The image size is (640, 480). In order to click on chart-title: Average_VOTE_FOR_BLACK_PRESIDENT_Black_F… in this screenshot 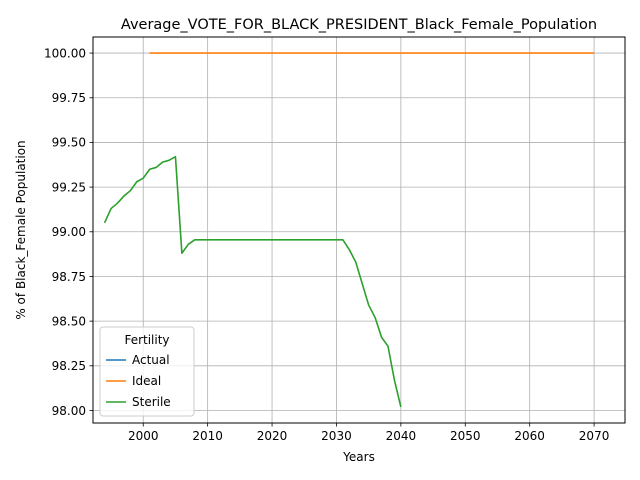, I will do `click(359, 25)`.